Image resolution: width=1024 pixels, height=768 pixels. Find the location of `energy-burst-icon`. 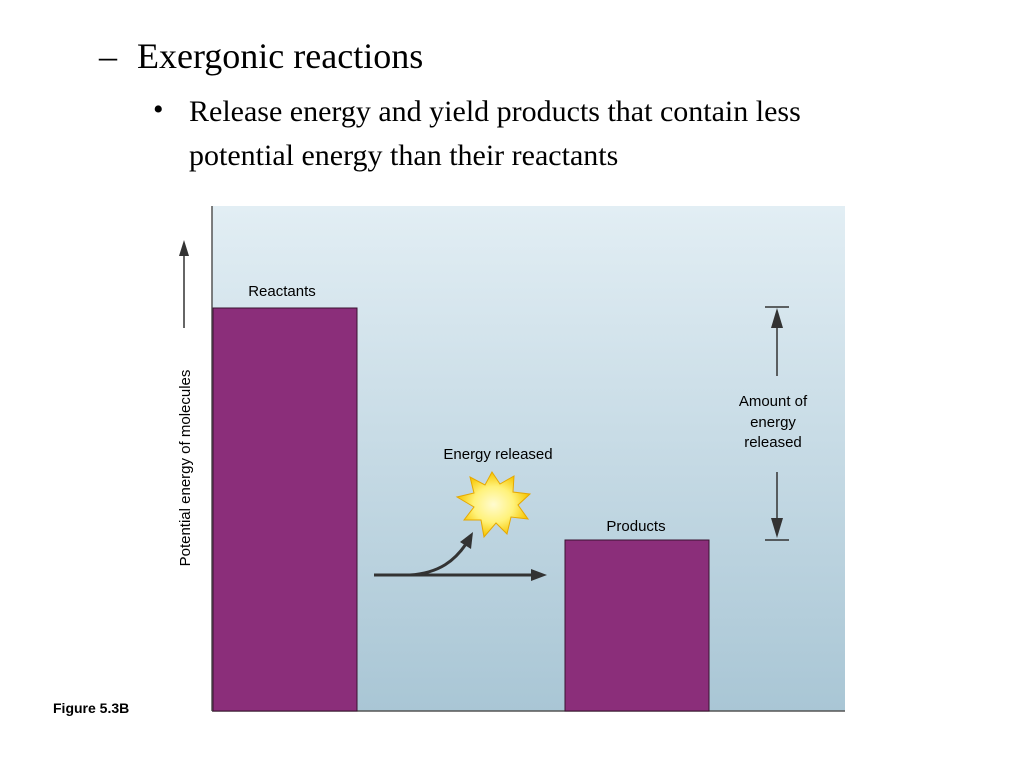

energy-burst-icon is located at coordinates (493, 505).